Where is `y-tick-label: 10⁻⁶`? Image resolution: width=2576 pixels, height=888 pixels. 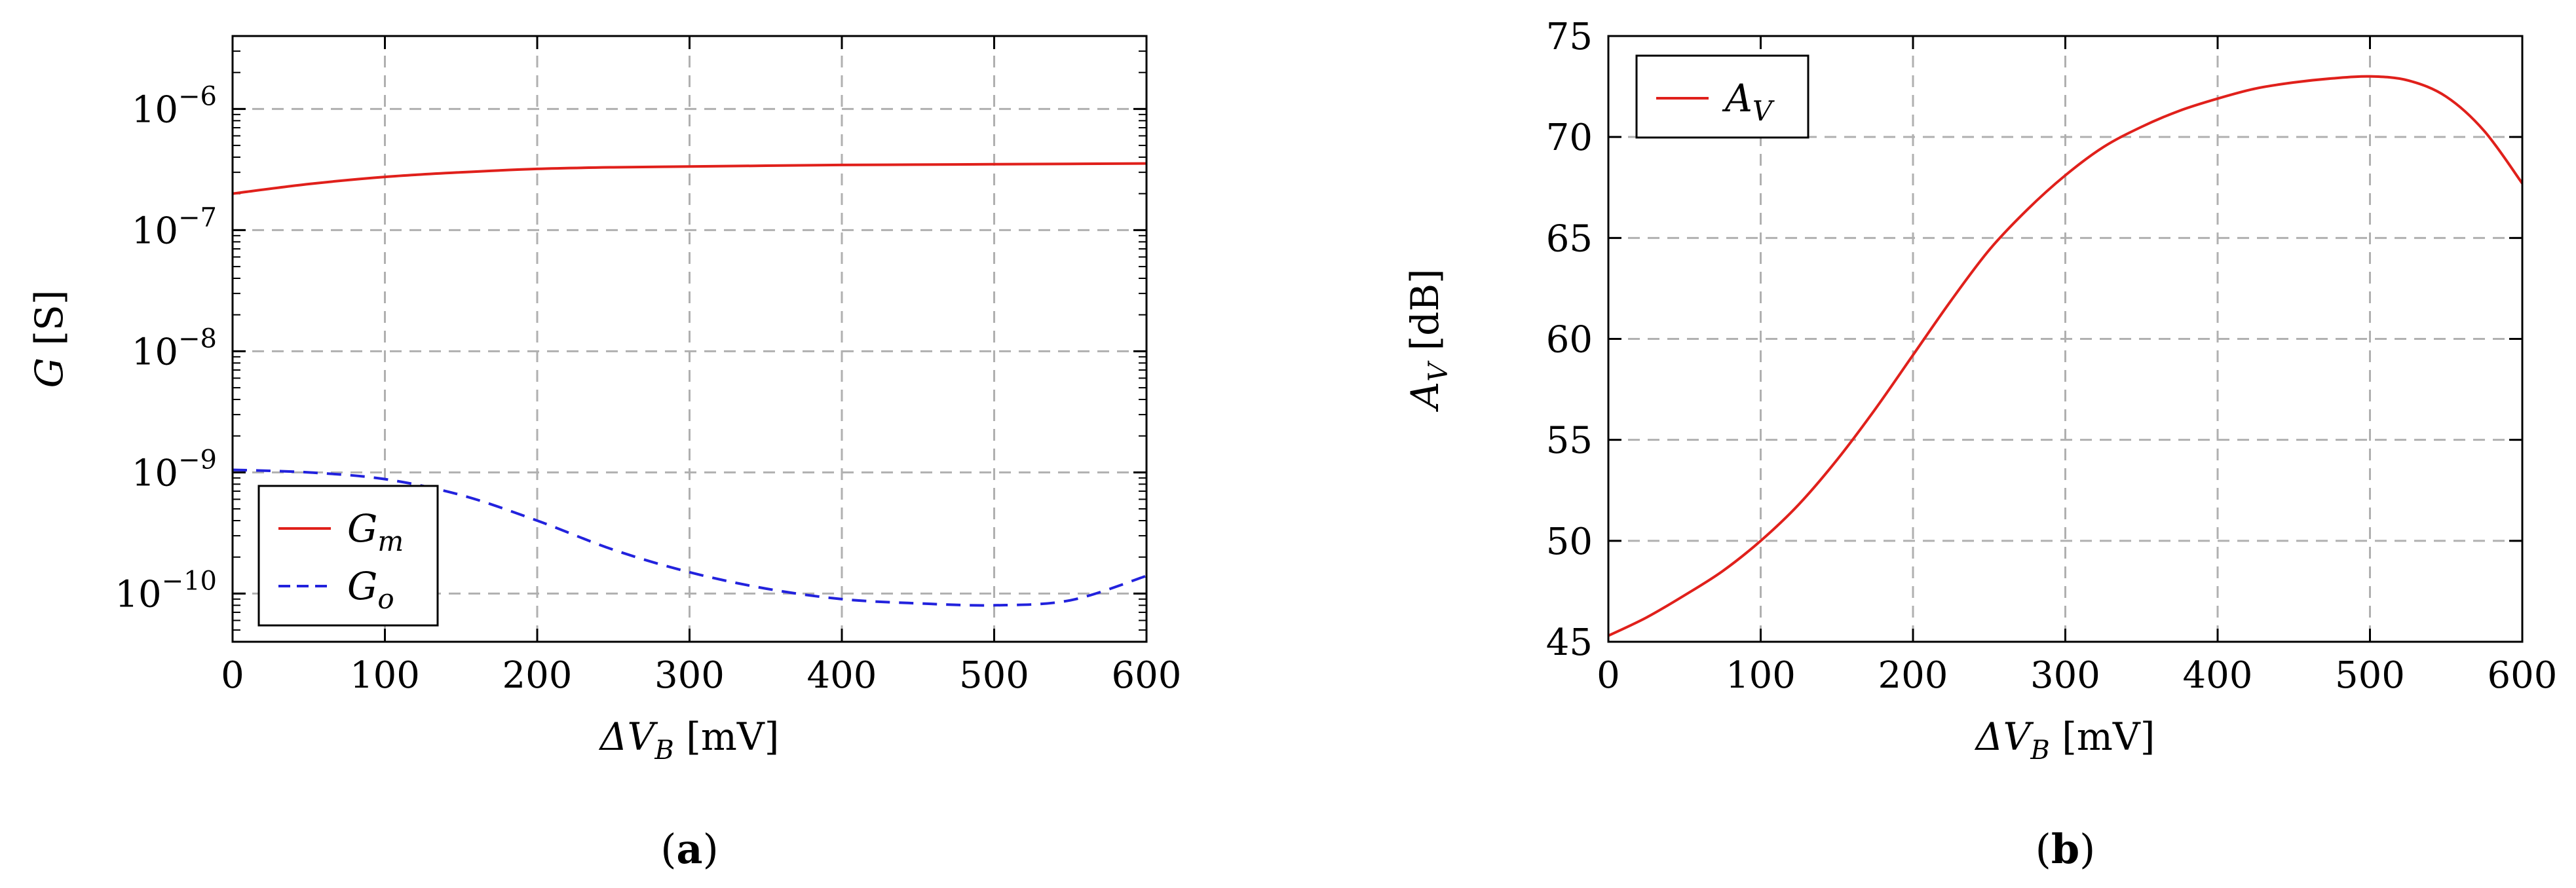 y-tick-label: 10⁻⁶ is located at coordinates (174, 106).